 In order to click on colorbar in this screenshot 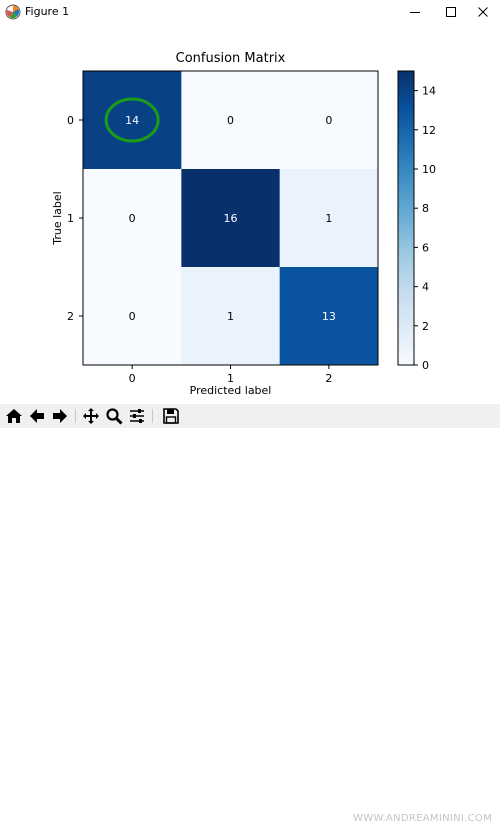, I will do `click(406, 218)`.